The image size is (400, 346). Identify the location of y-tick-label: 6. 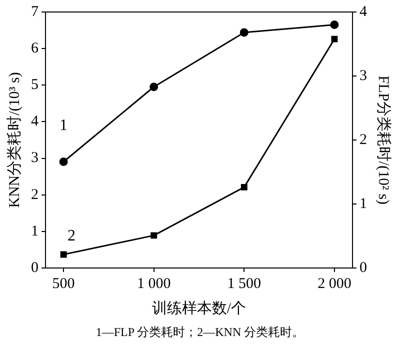
(35, 48).